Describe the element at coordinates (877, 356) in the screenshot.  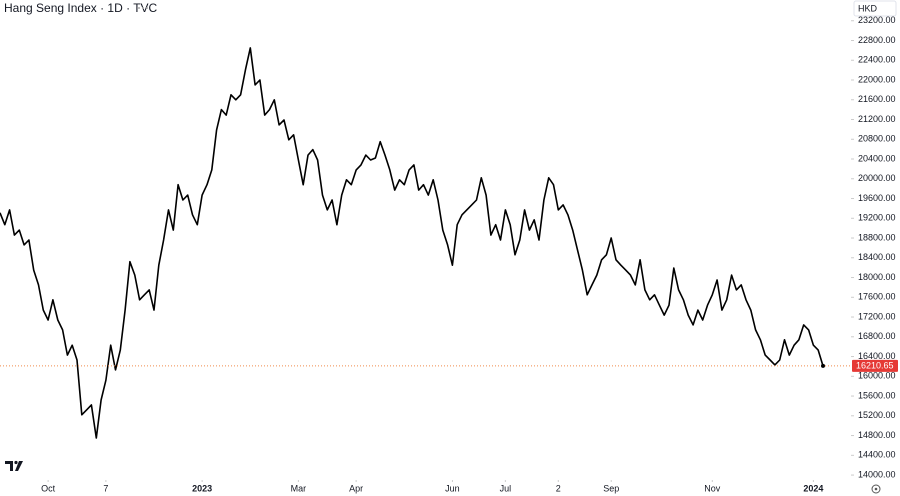
I see `y-tick-label: 16400.00` at that location.